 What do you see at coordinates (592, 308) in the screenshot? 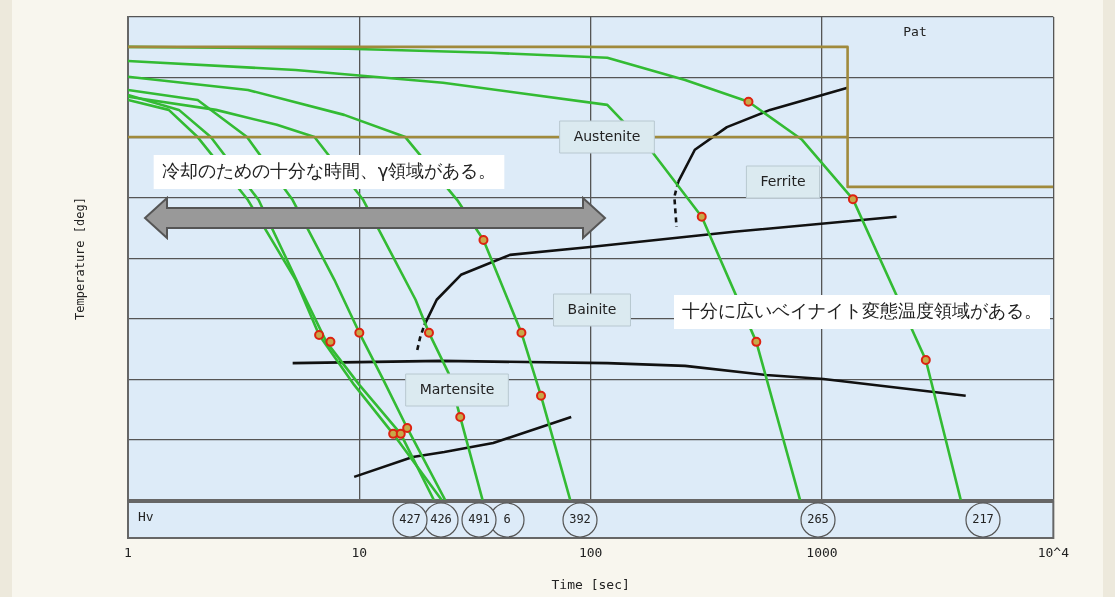
I see `annotation: Bainite` at bounding box center [592, 308].